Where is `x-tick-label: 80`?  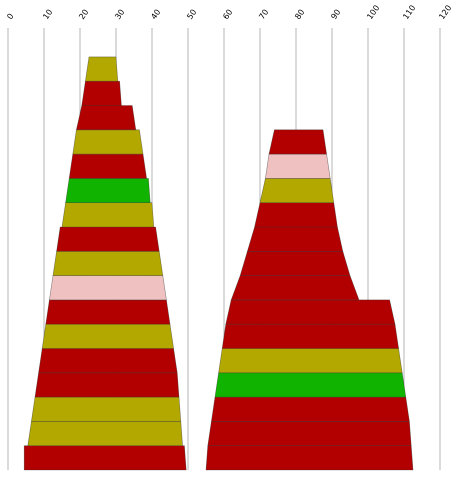 x-tick-label: 80 is located at coordinates (299, 15).